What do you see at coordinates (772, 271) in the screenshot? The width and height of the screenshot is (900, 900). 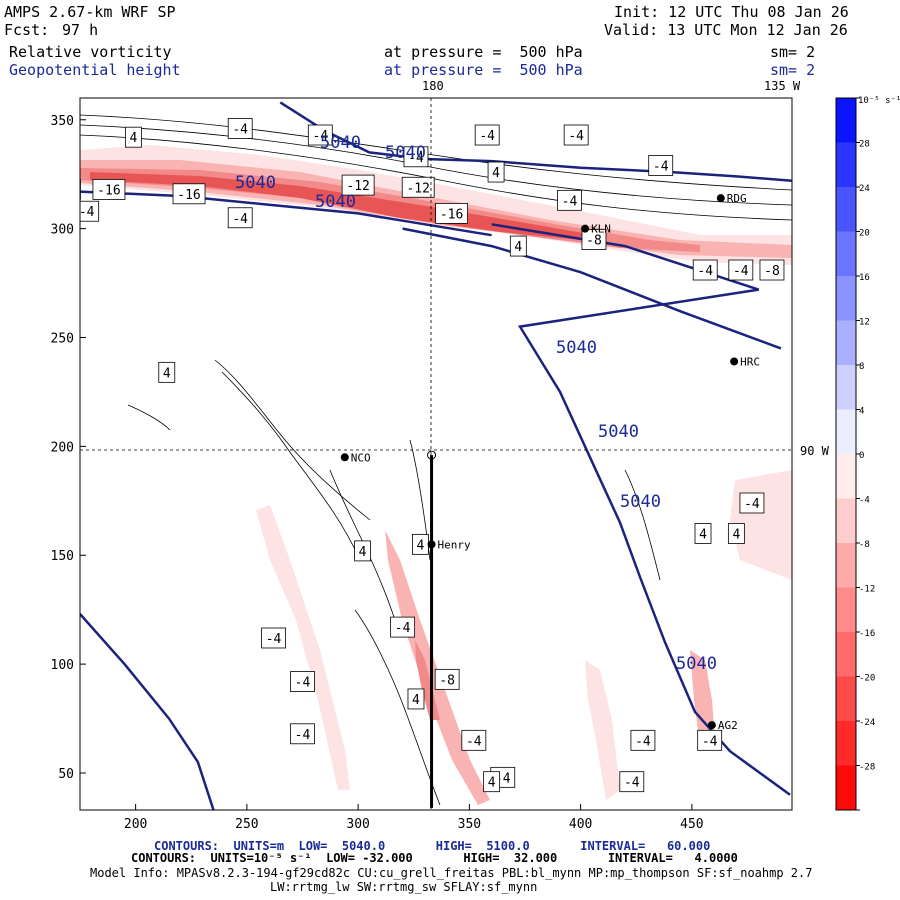 I see `vort-label-22: -8` at bounding box center [772, 271].